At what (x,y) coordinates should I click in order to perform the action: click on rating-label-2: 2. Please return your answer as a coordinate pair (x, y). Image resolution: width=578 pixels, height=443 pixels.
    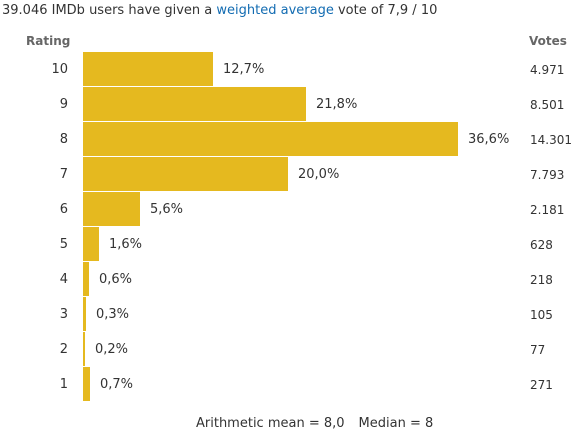
    Looking at the image, I should click on (63, 349).